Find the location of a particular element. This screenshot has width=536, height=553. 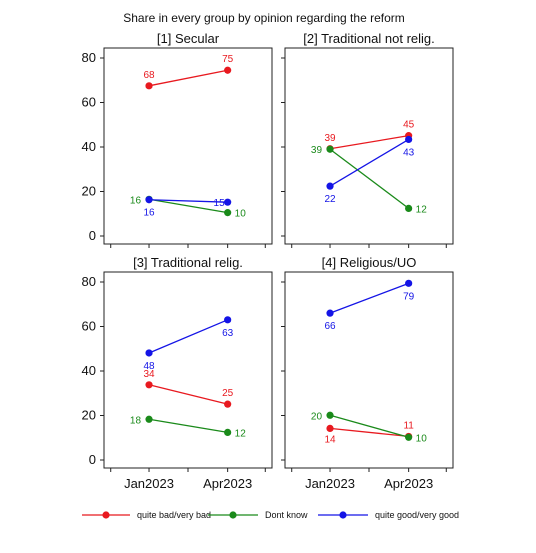

data-label-good: 79 is located at coordinates (409, 296).